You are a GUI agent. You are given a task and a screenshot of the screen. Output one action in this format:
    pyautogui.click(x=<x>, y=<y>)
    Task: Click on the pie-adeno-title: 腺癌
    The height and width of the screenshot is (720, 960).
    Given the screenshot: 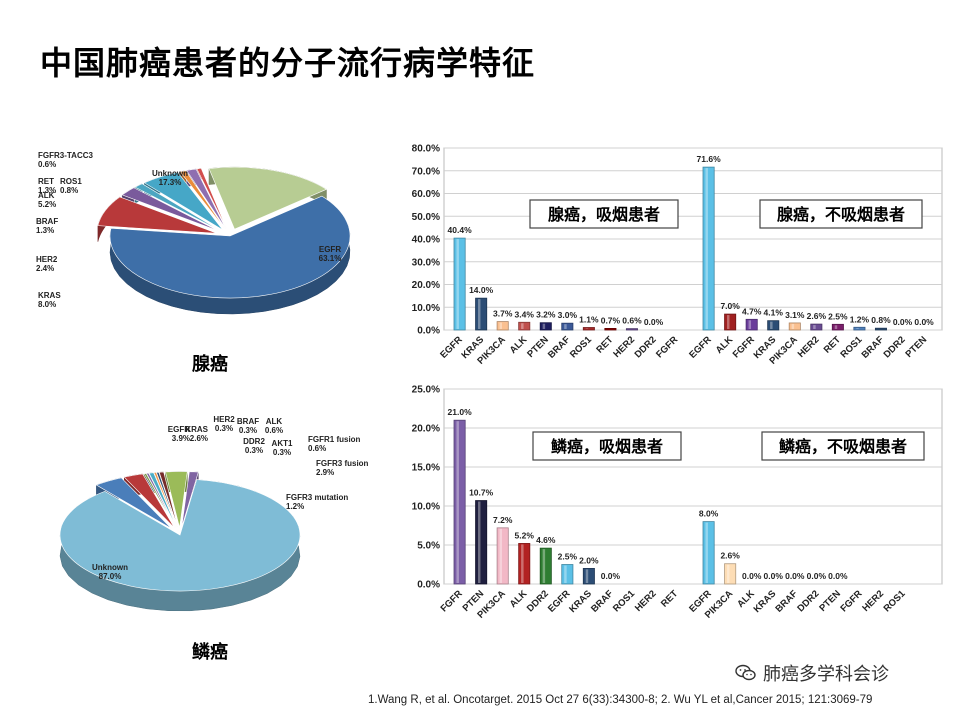 What is the action you would take?
    pyautogui.click(x=210, y=364)
    